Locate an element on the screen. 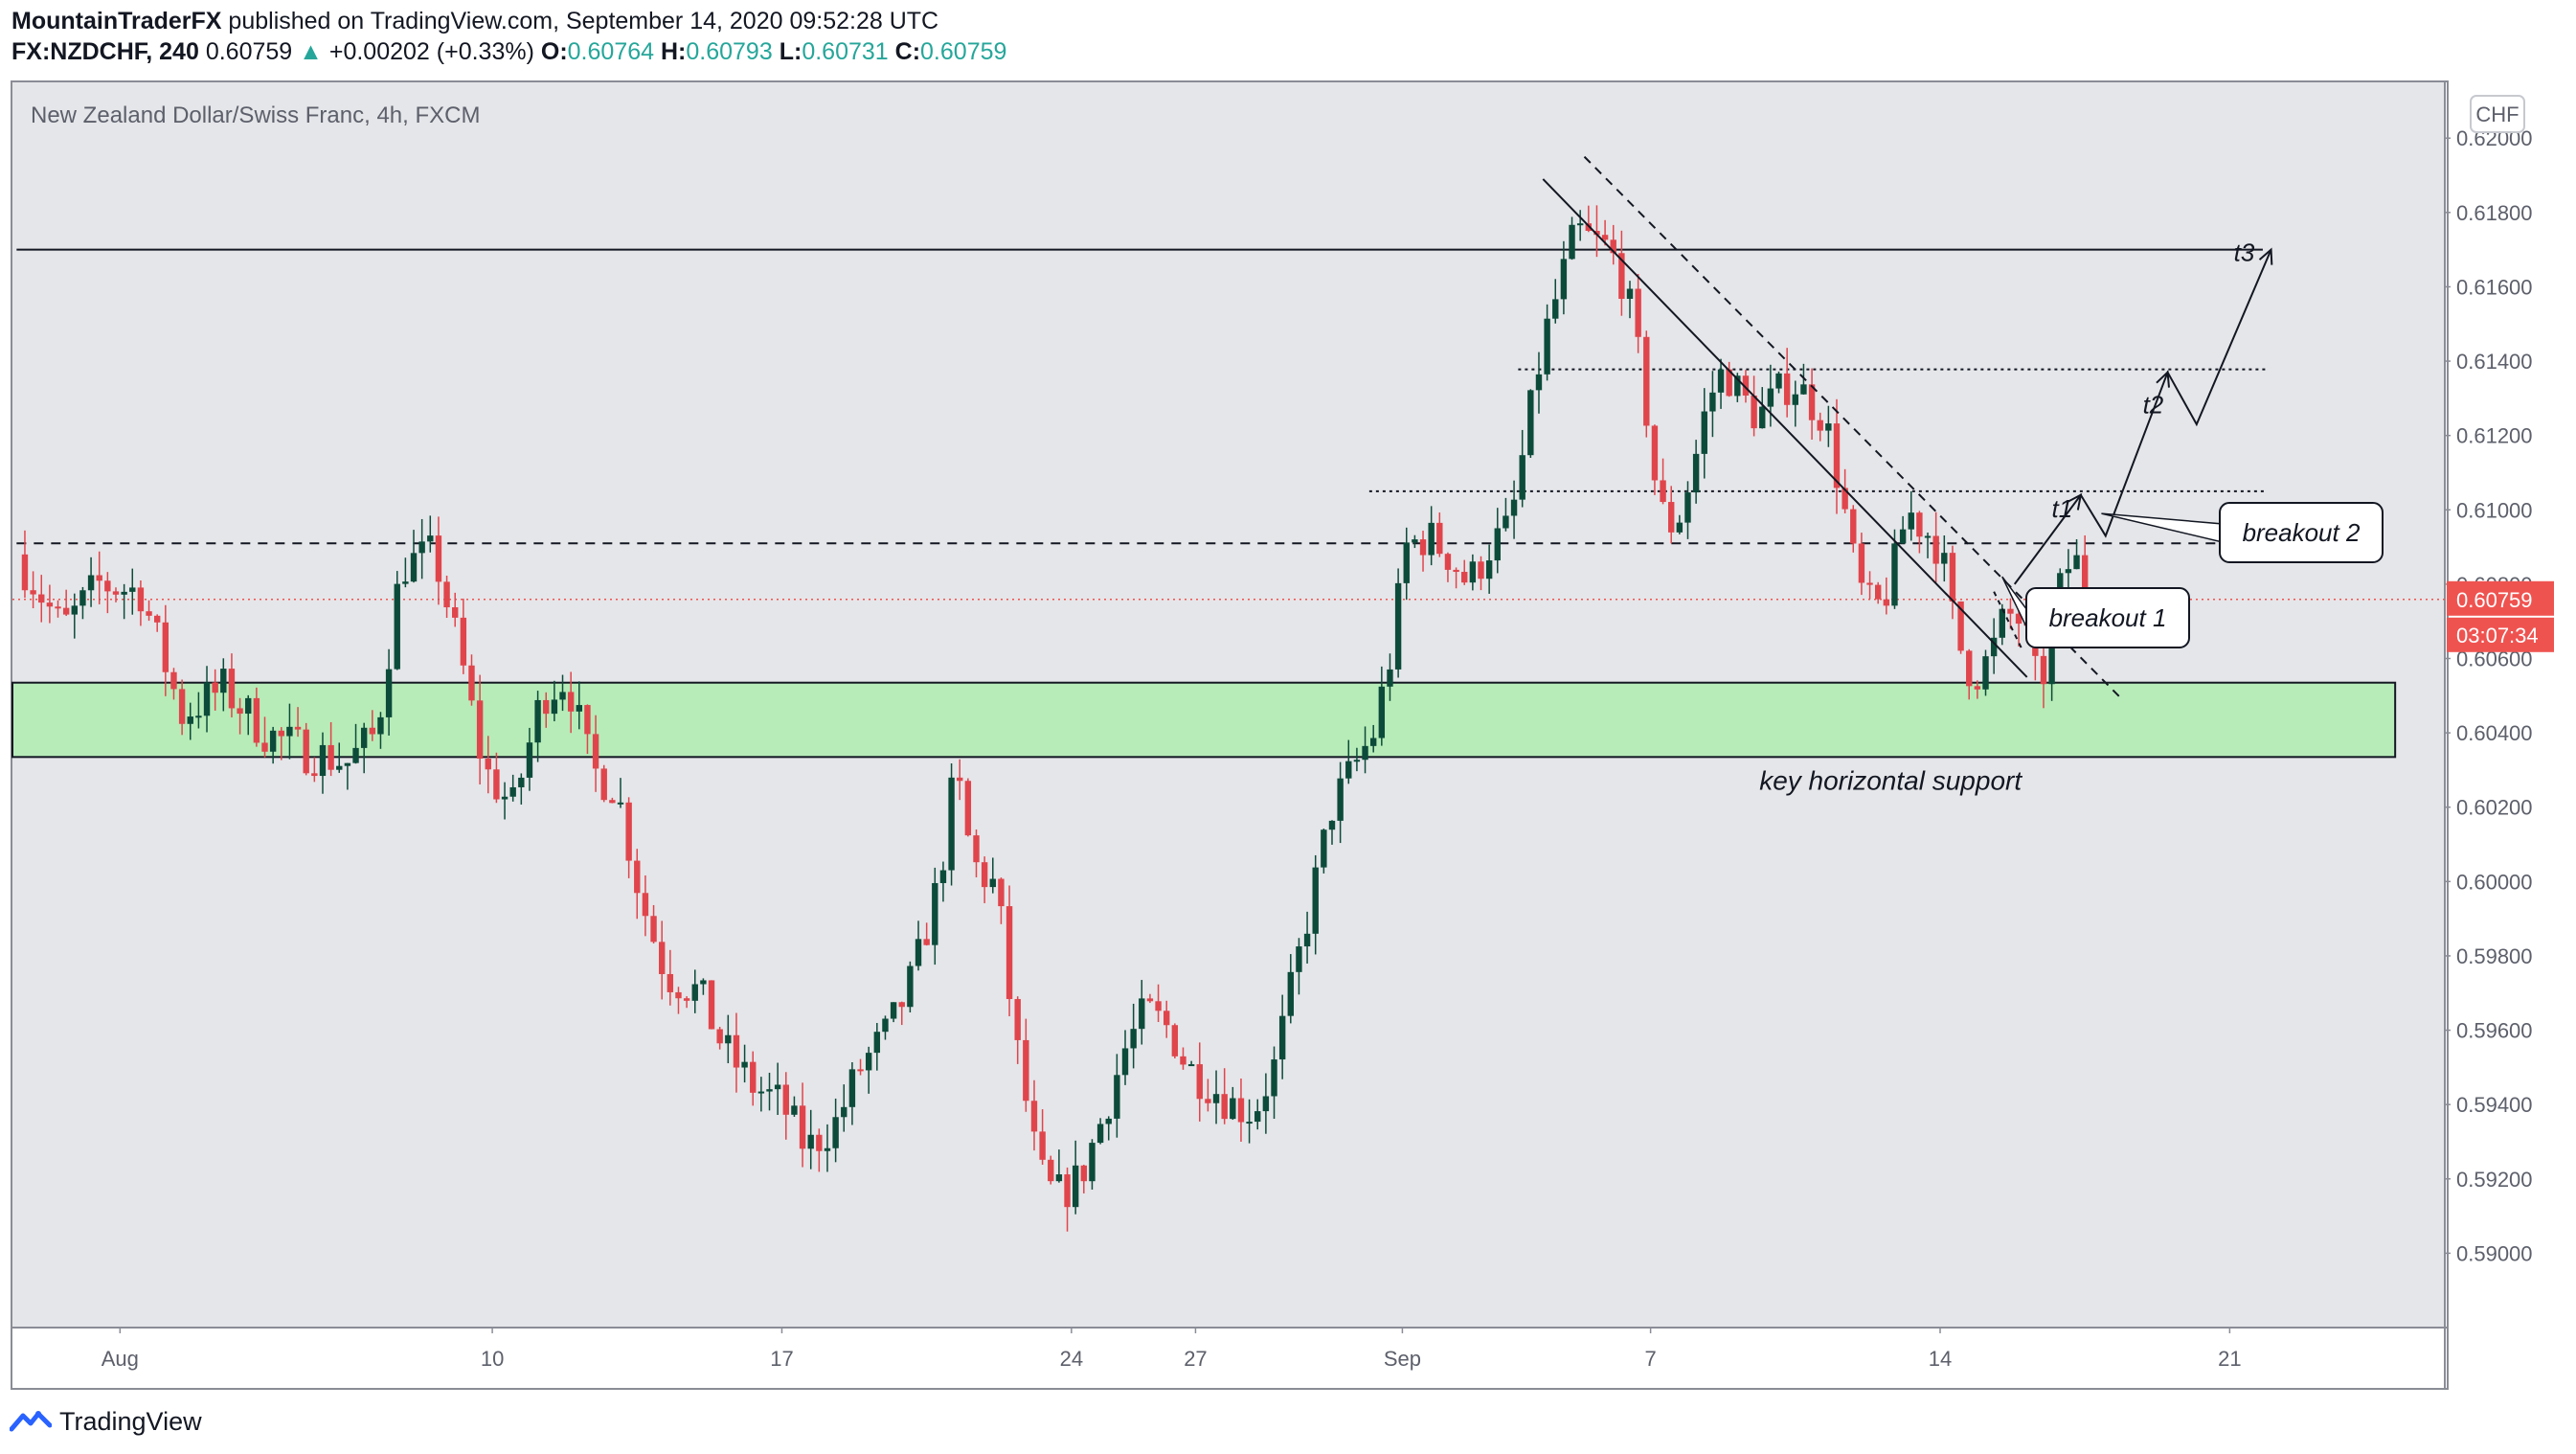  arrowhead-t2 is located at coordinates (2163, 379).